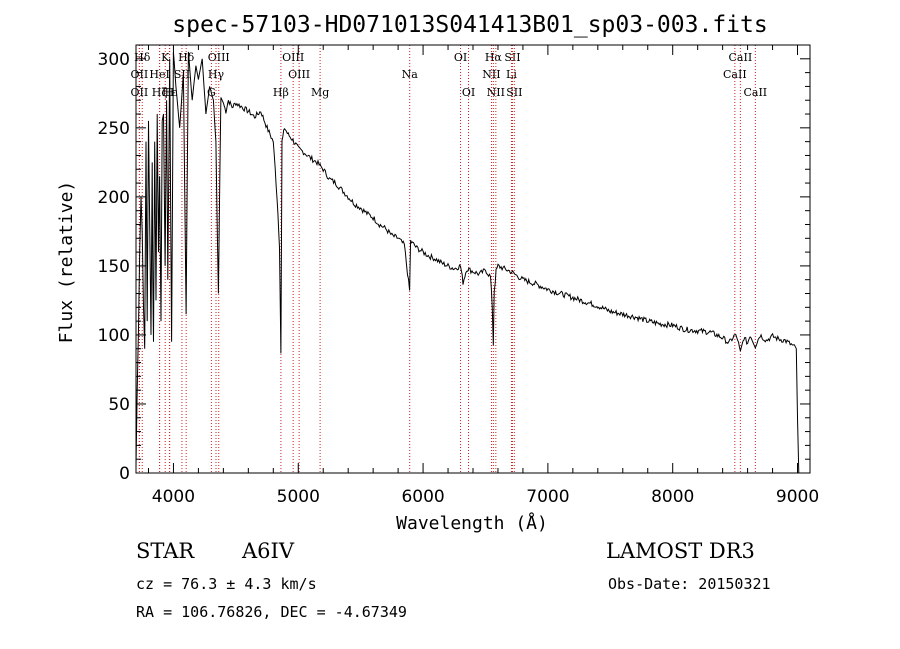  Describe the element at coordinates (268, 551) in the screenshot. I see `spectral-subclass: A6IV` at that location.